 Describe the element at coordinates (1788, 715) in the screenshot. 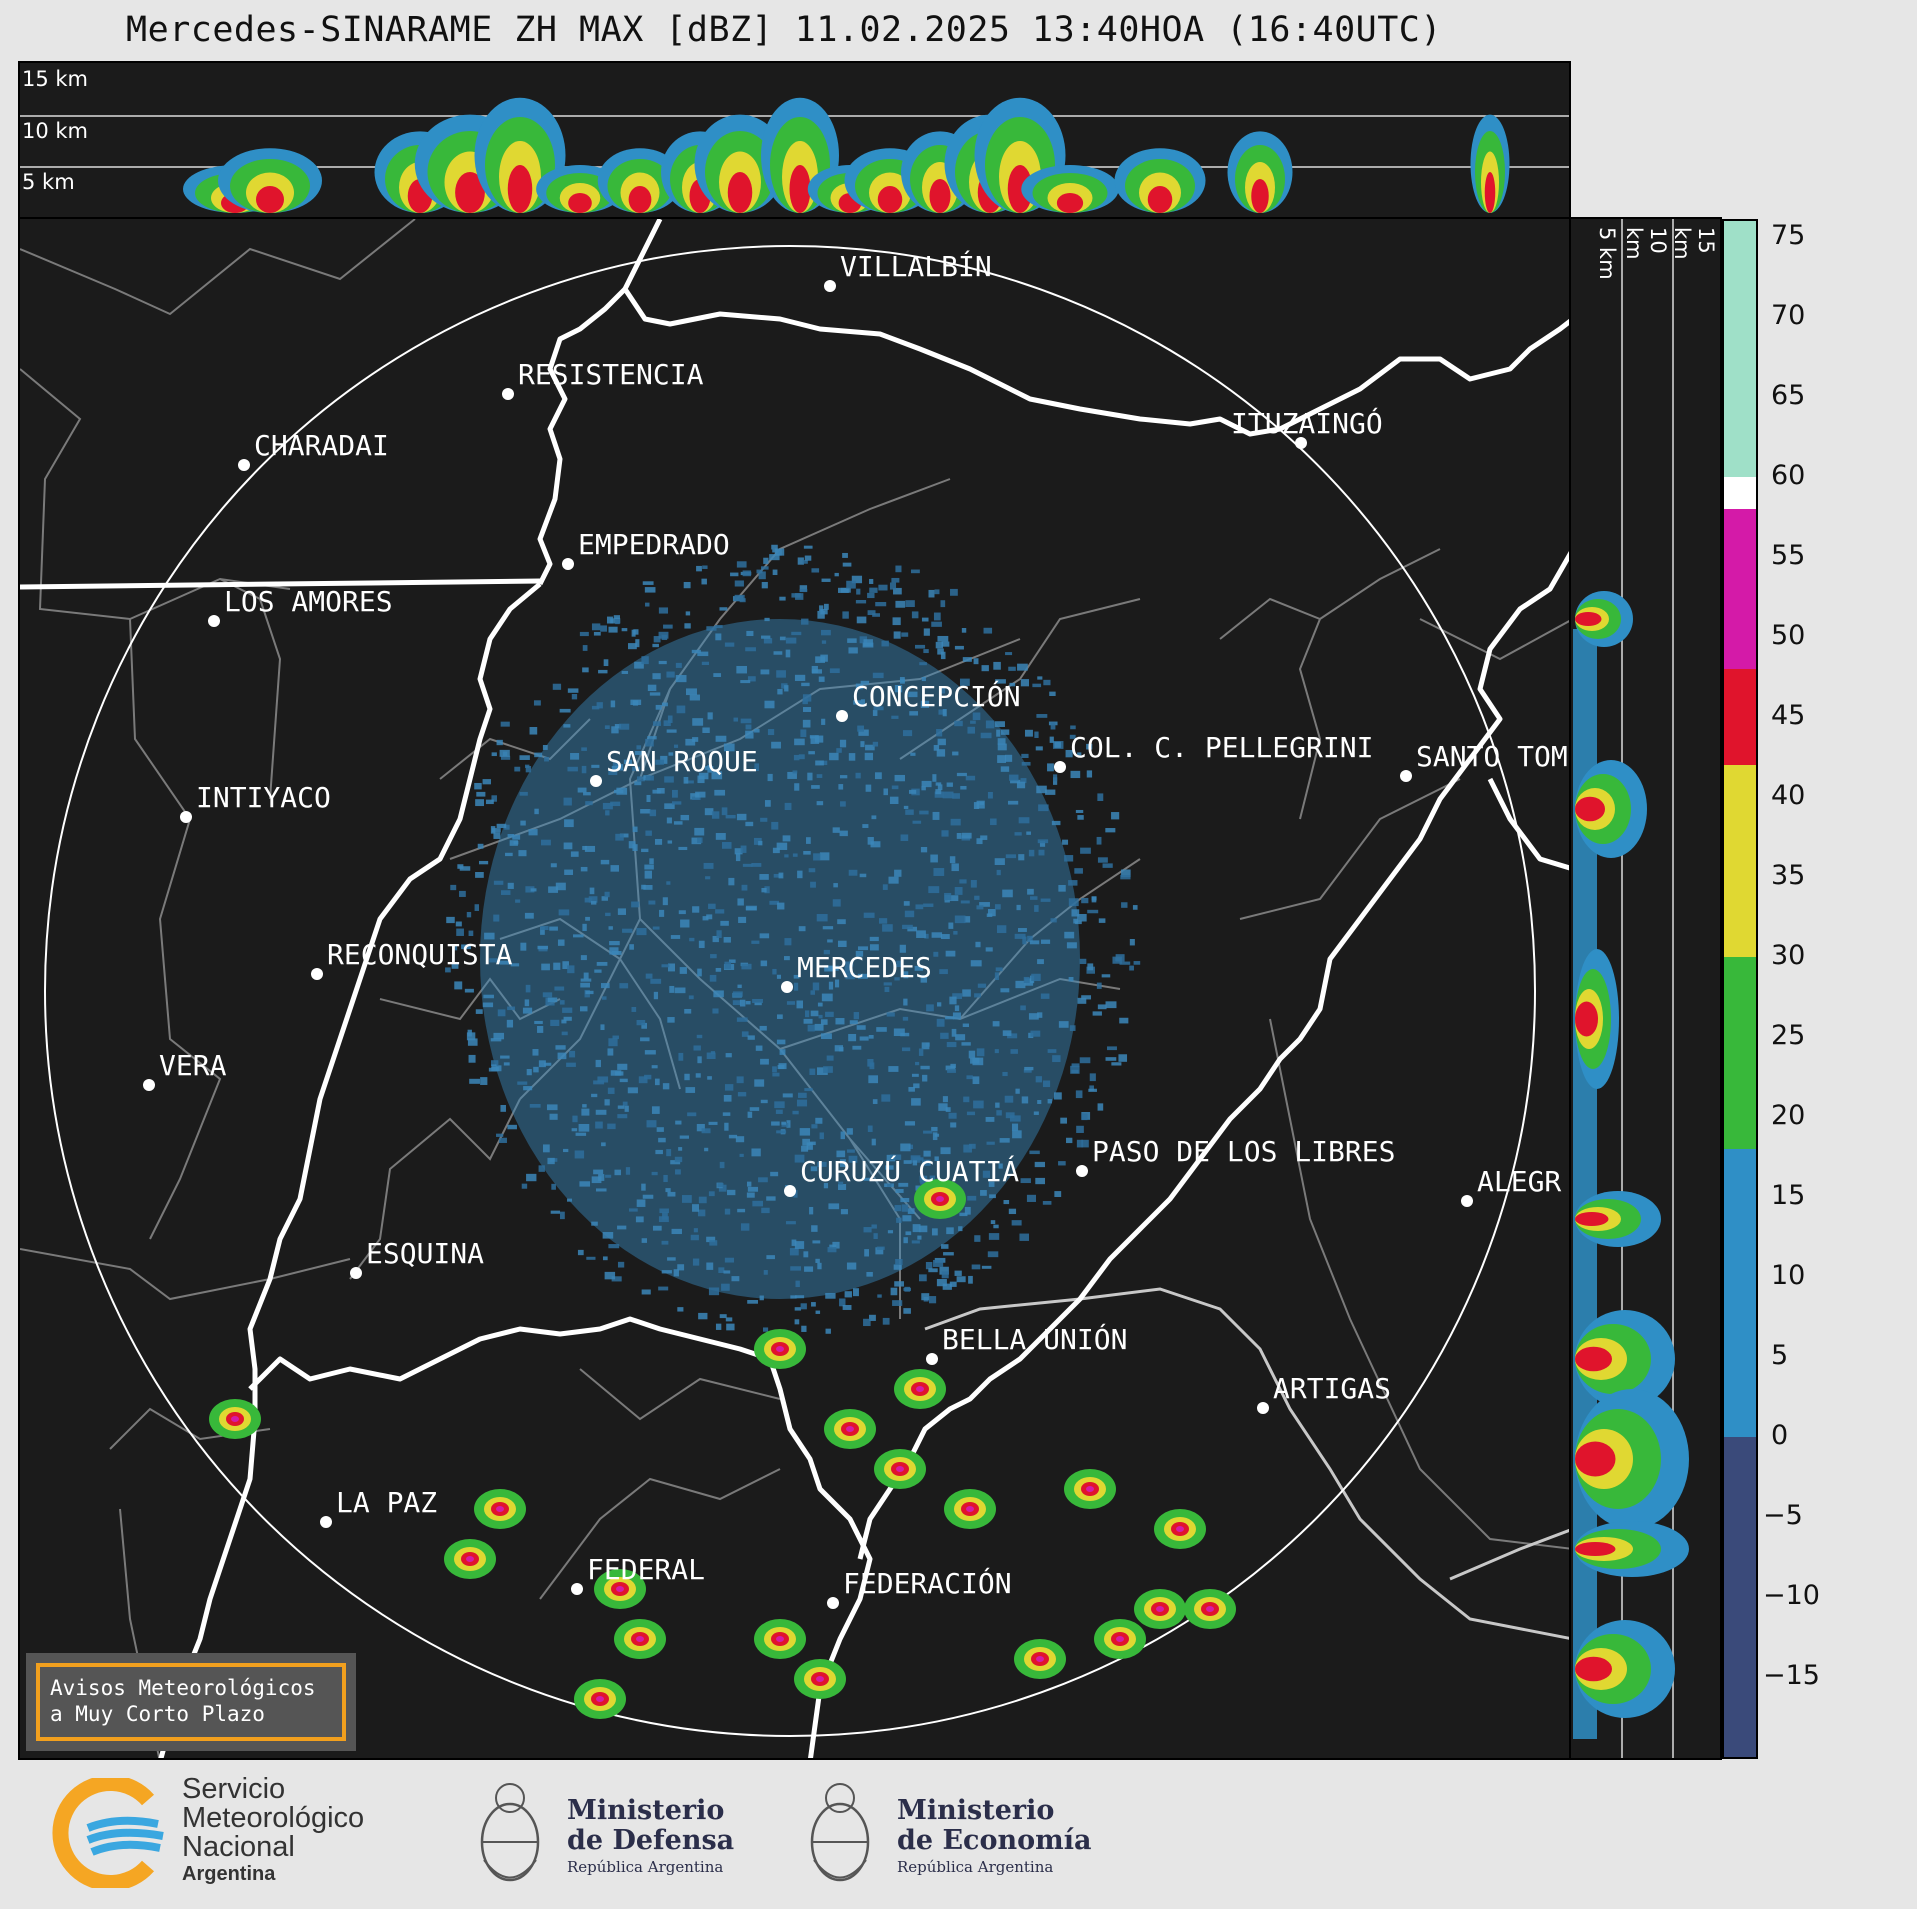

I see `colorbar-tick-label: 45` at that location.